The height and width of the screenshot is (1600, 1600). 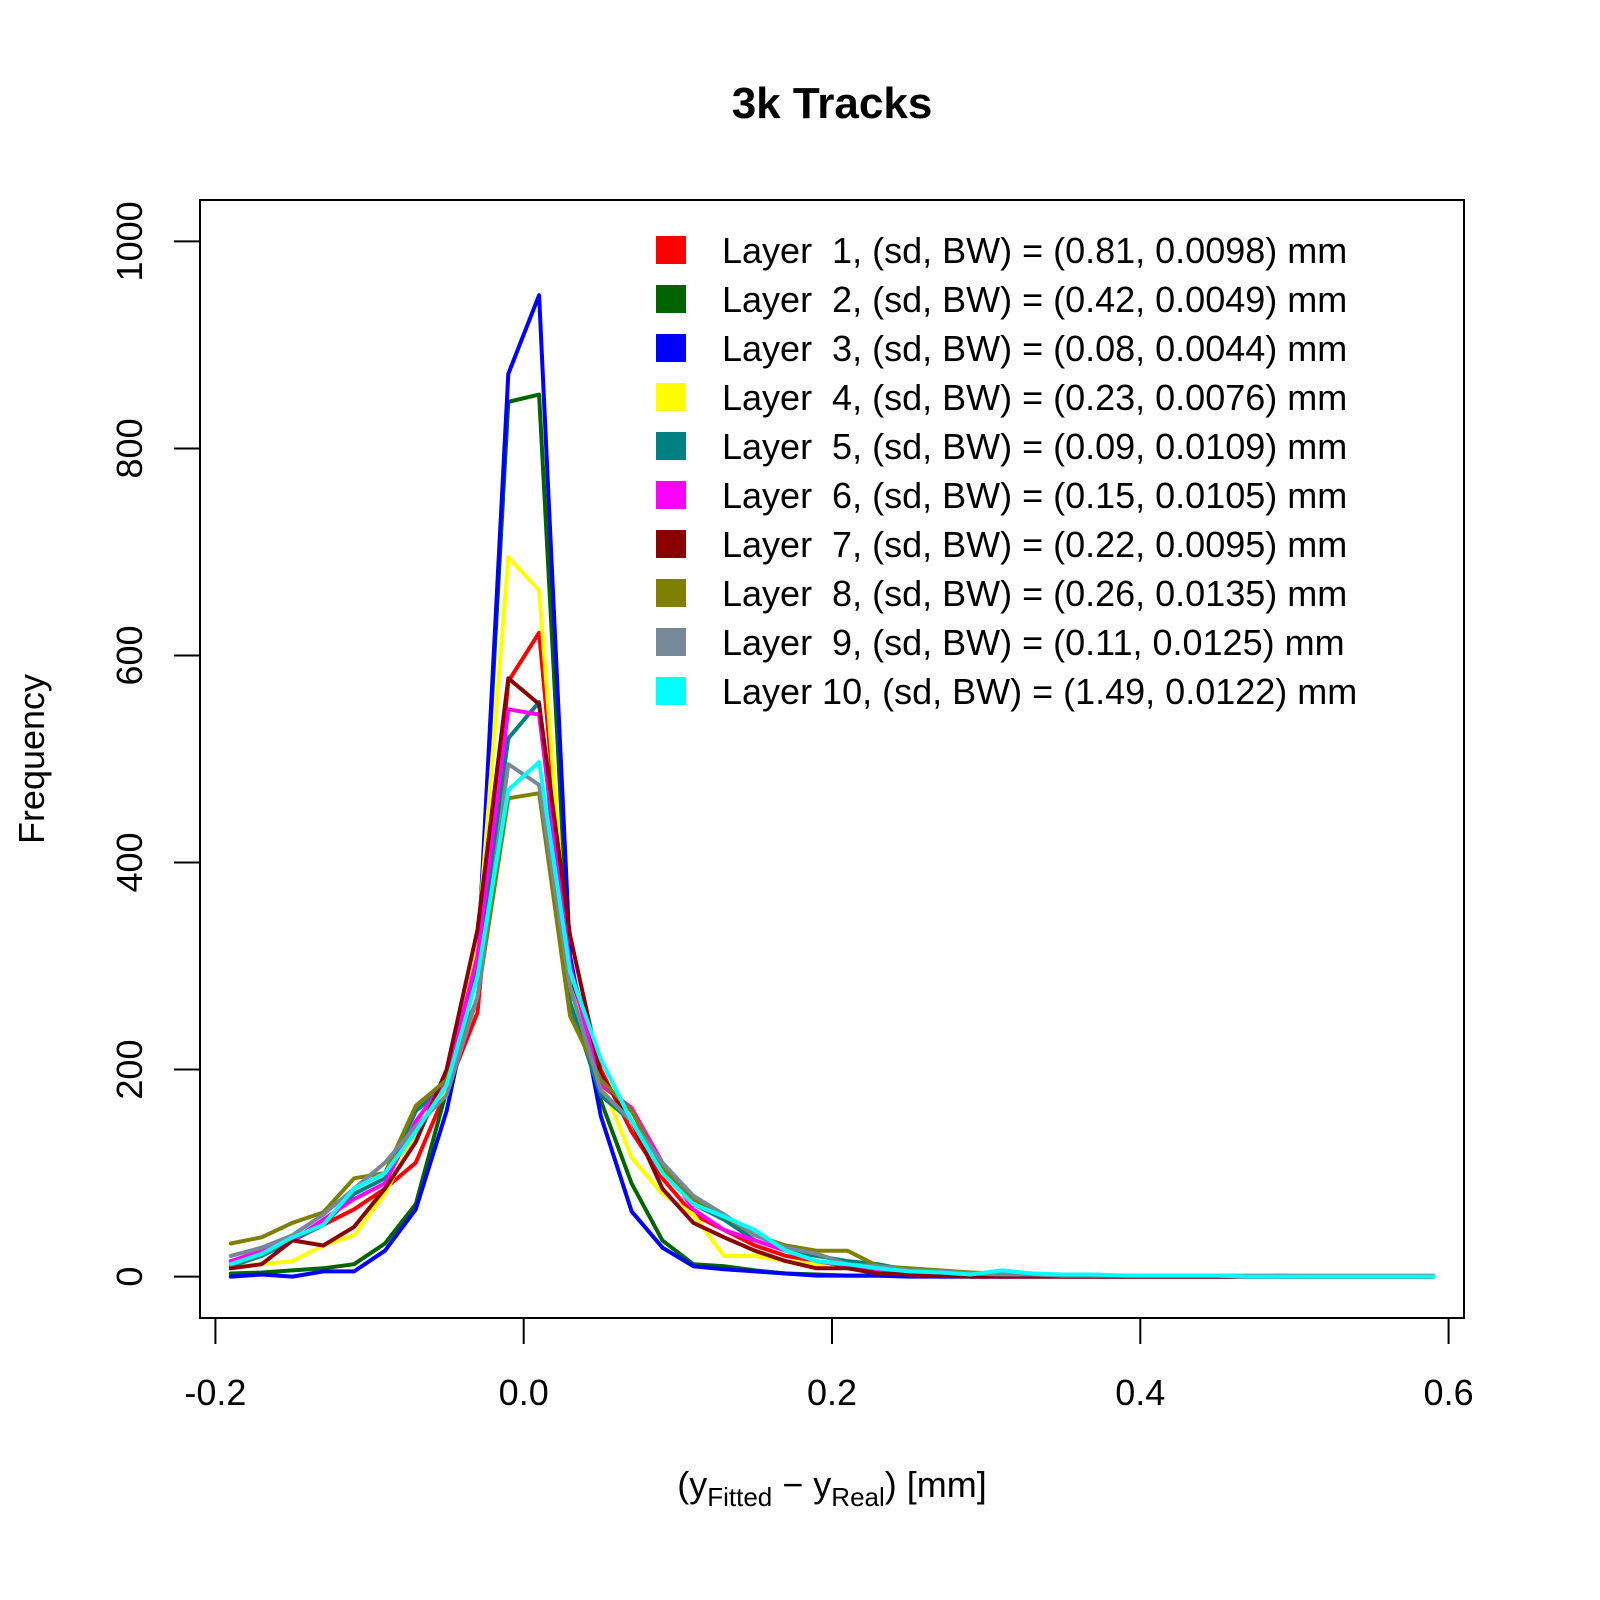 What do you see at coordinates (832, 103) in the screenshot?
I see `chart-title: 3k Tracks` at bounding box center [832, 103].